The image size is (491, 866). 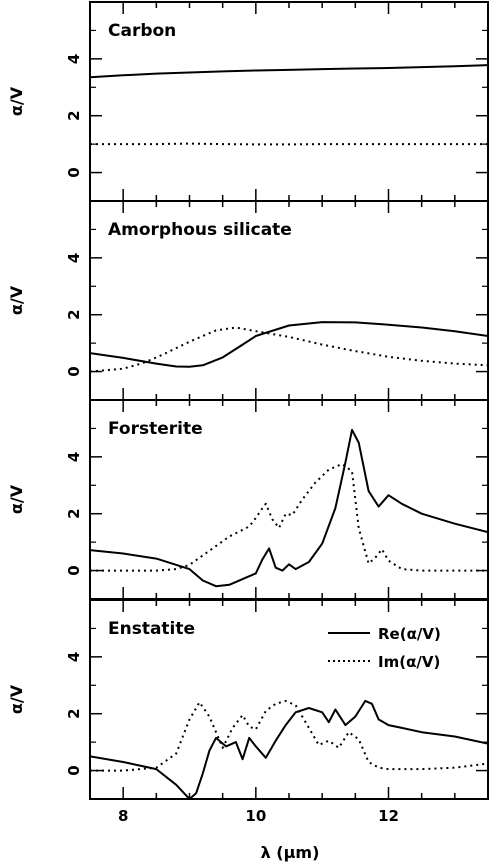 What do you see at coordinates (409, 662) in the screenshot?
I see `legend-label-im: Im(α/V)` at bounding box center [409, 662].